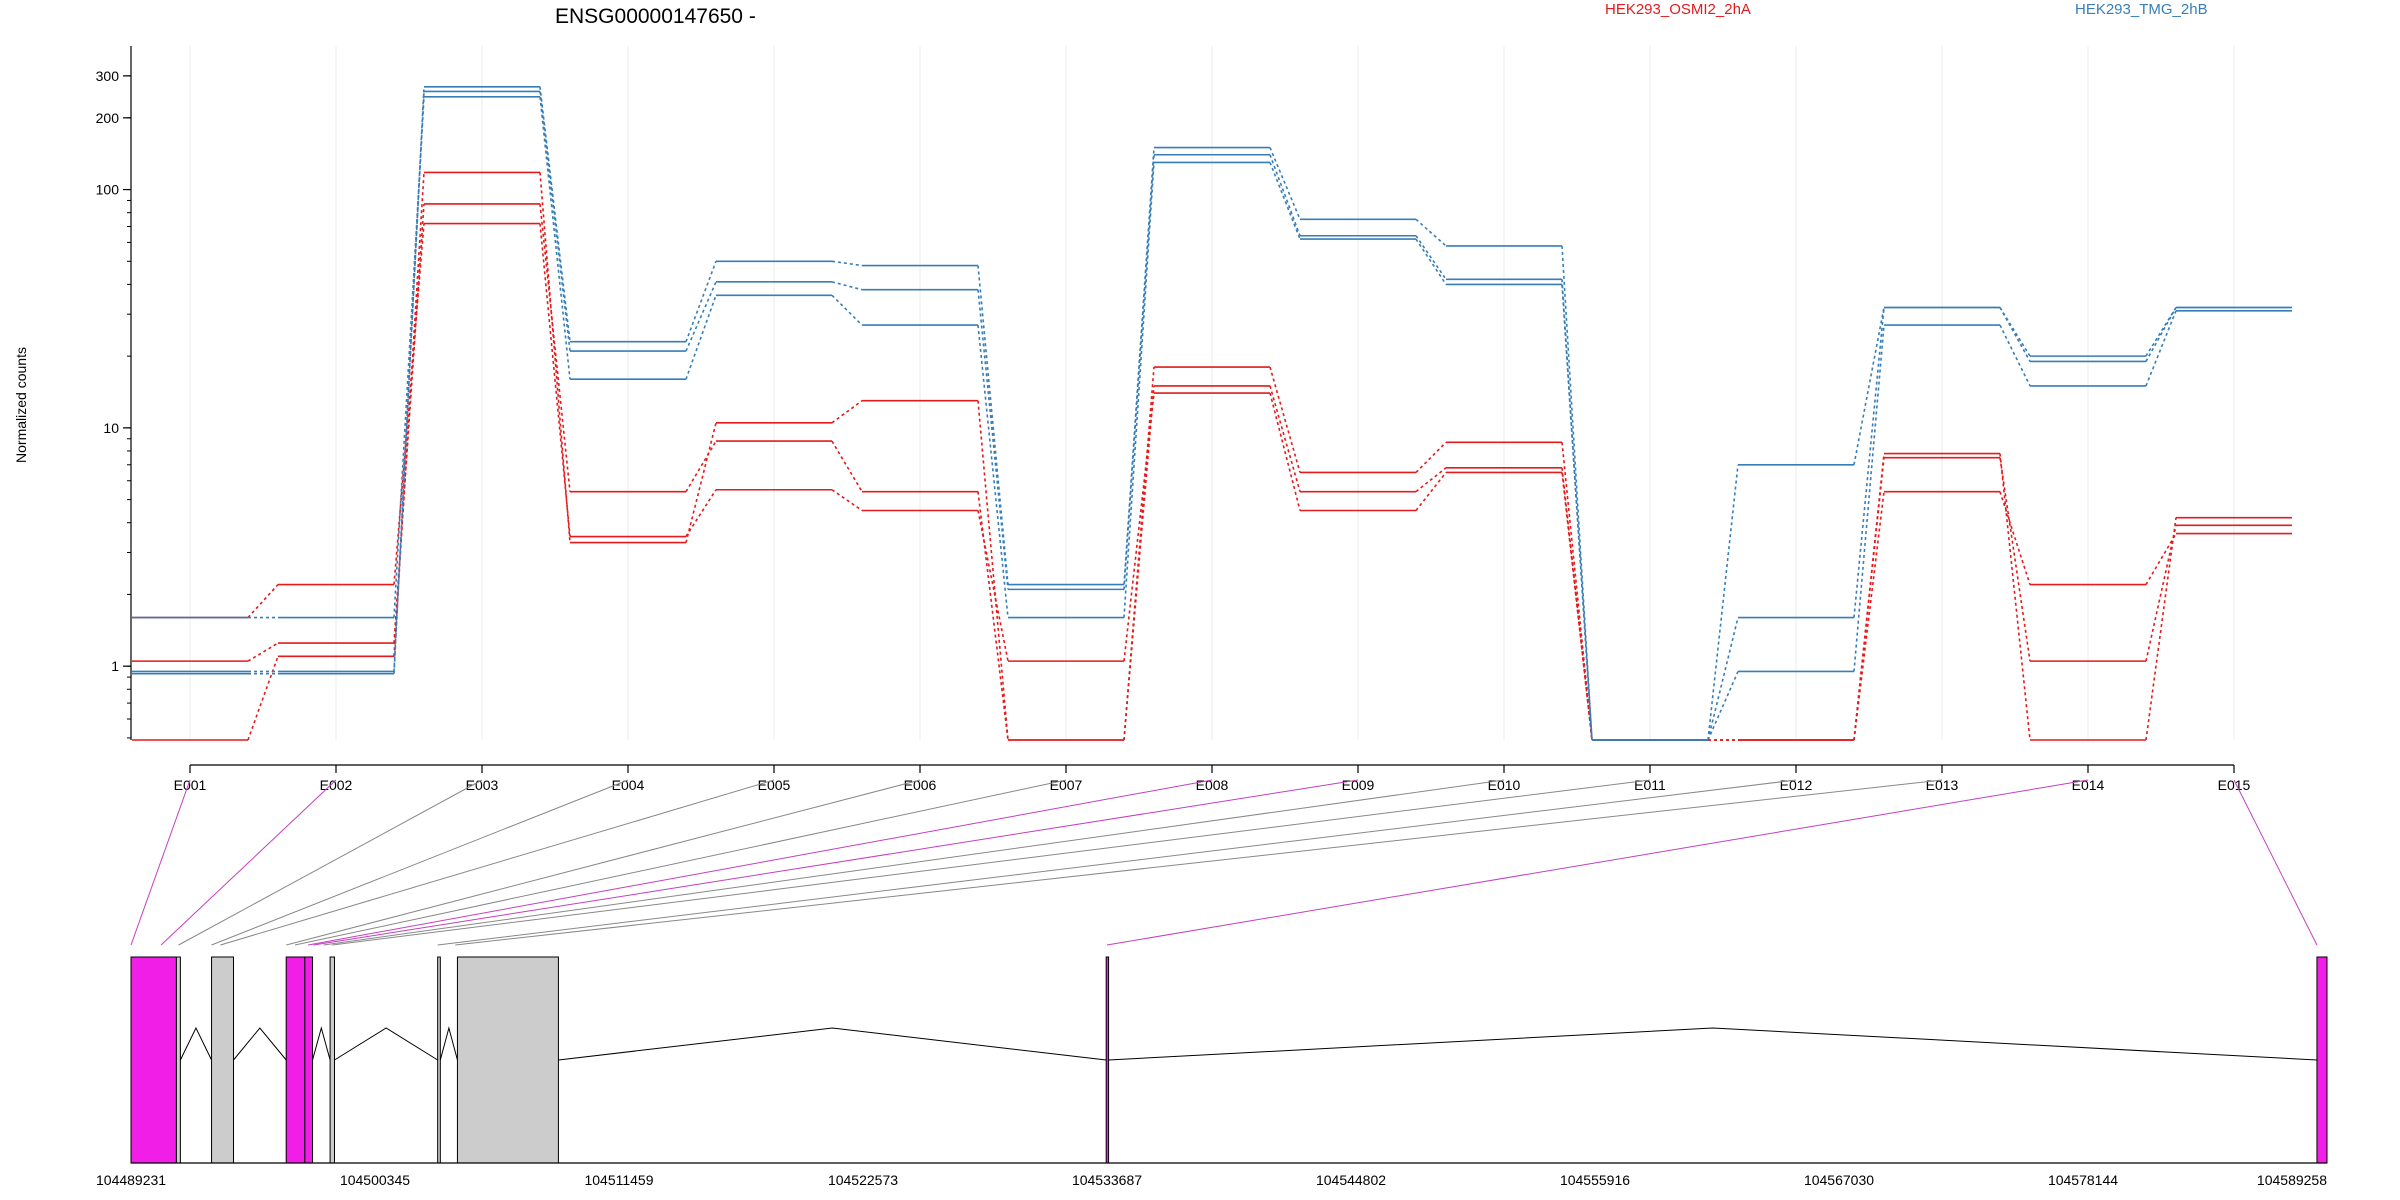  Describe the element at coordinates (774, 785) in the screenshot. I see `exon-tick-label-e005: E005` at that location.